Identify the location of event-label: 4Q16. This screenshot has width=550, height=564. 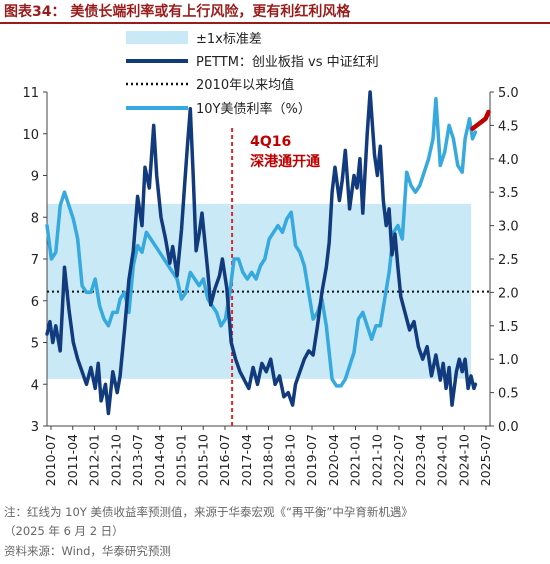
(270, 142).